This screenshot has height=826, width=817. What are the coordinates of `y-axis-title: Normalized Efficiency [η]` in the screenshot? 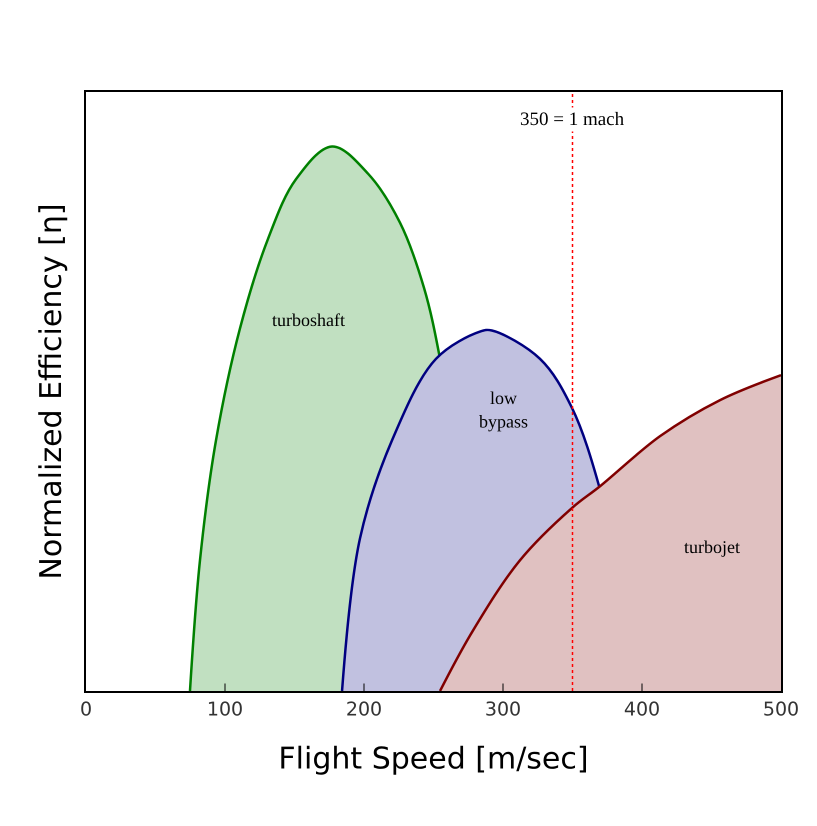 It's located at (51, 391).